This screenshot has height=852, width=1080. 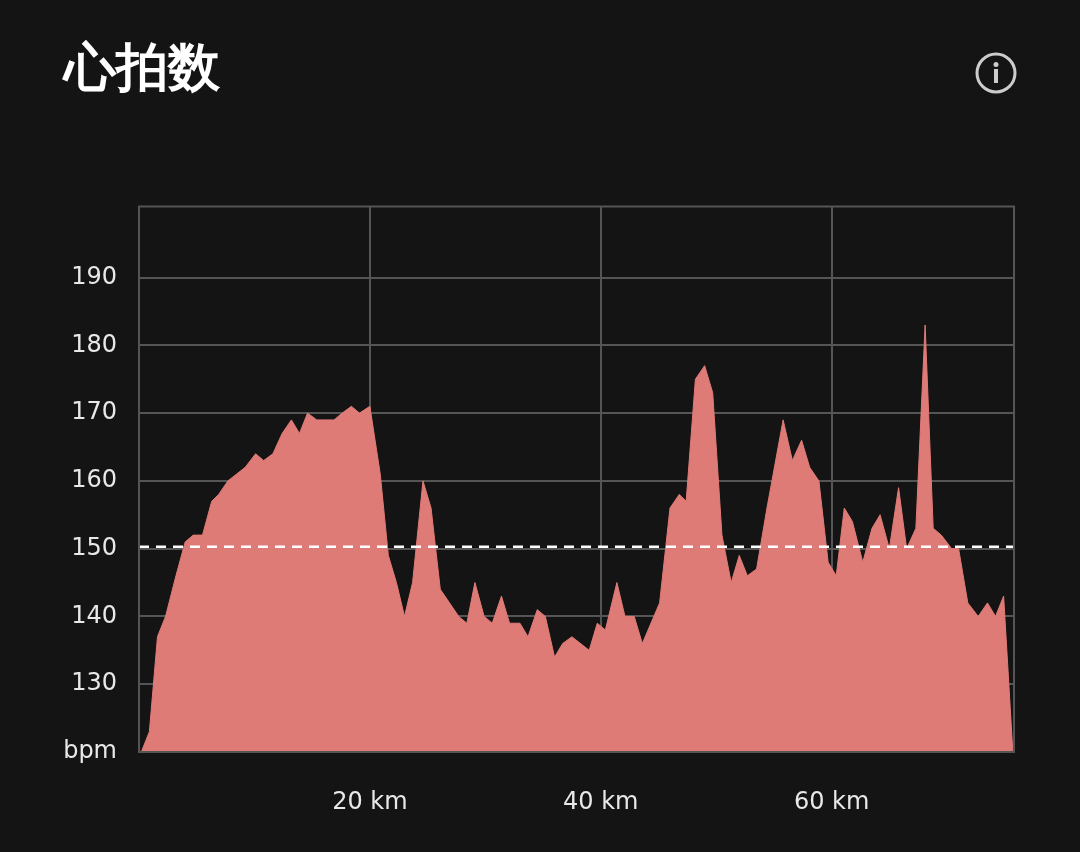 What do you see at coordinates (94, 682) in the screenshot?
I see `y-tick-label: 130` at bounding box center [94, 682].